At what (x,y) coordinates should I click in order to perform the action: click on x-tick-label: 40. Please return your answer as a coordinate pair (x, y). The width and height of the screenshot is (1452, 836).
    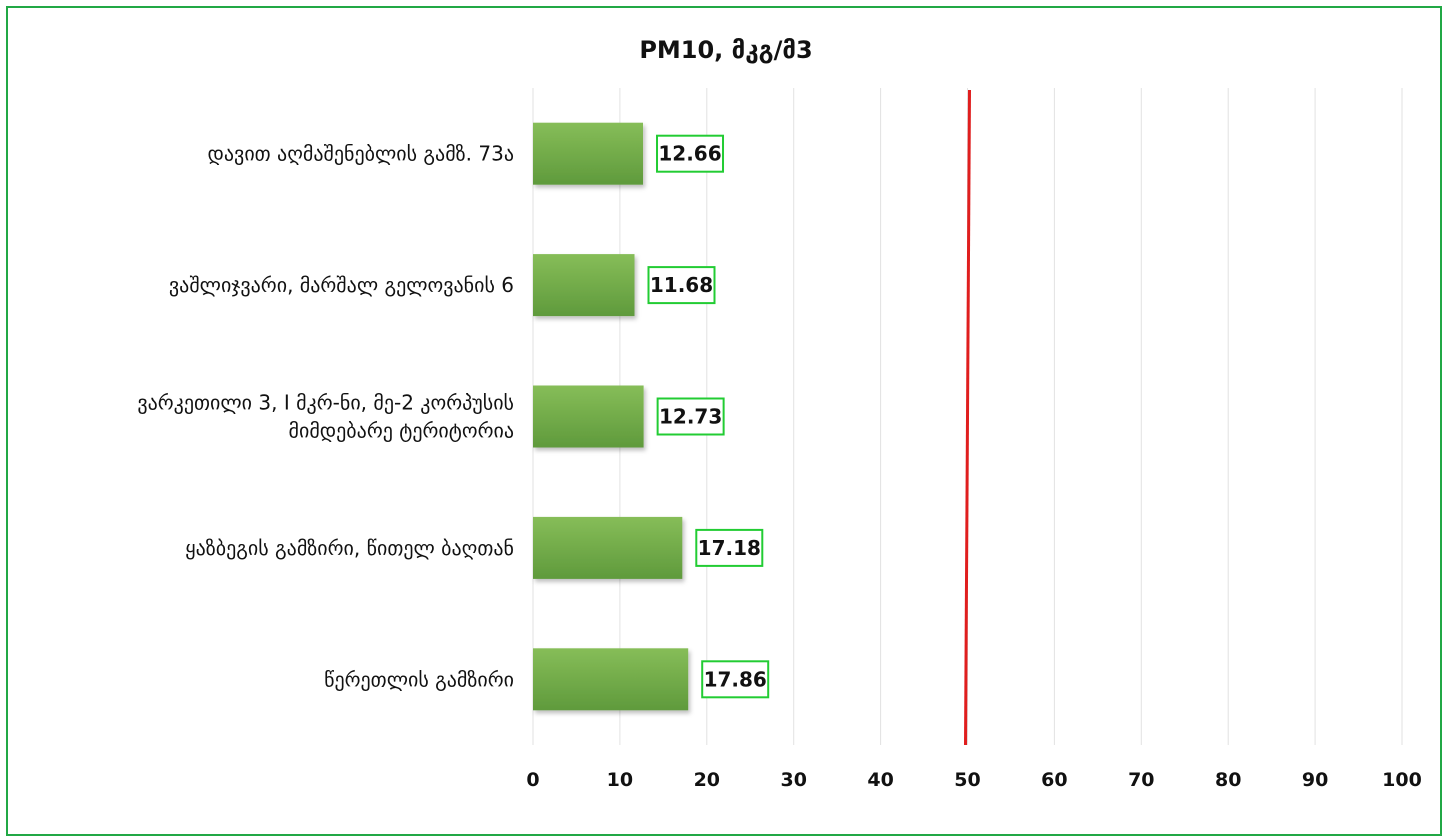
    Looking at the image, I should click on (880, 780).